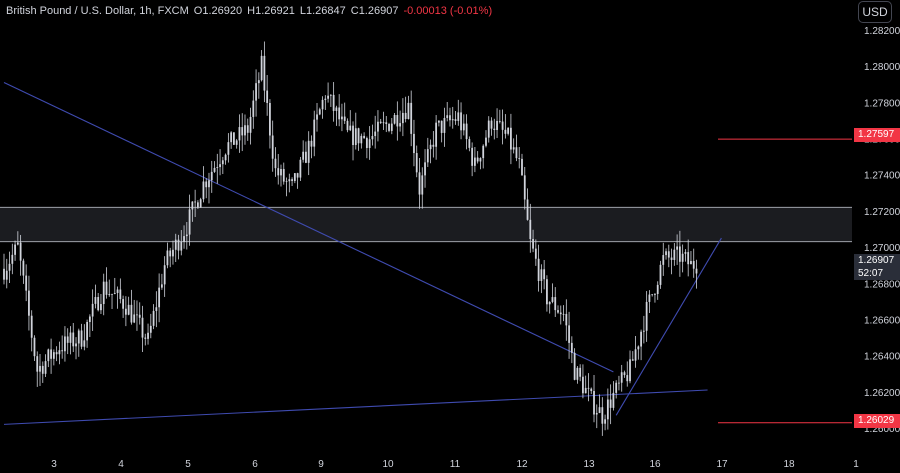  What do you see at coordinates (589, 464) in the screenshot?
I see `time-tick-label: 13` at bounding box center [589, 464].